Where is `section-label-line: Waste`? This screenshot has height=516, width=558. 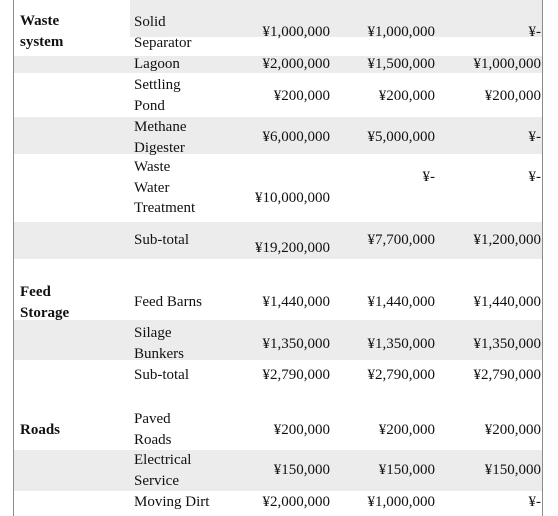
section-label-line: Waste is located at coordinates (40, 21).